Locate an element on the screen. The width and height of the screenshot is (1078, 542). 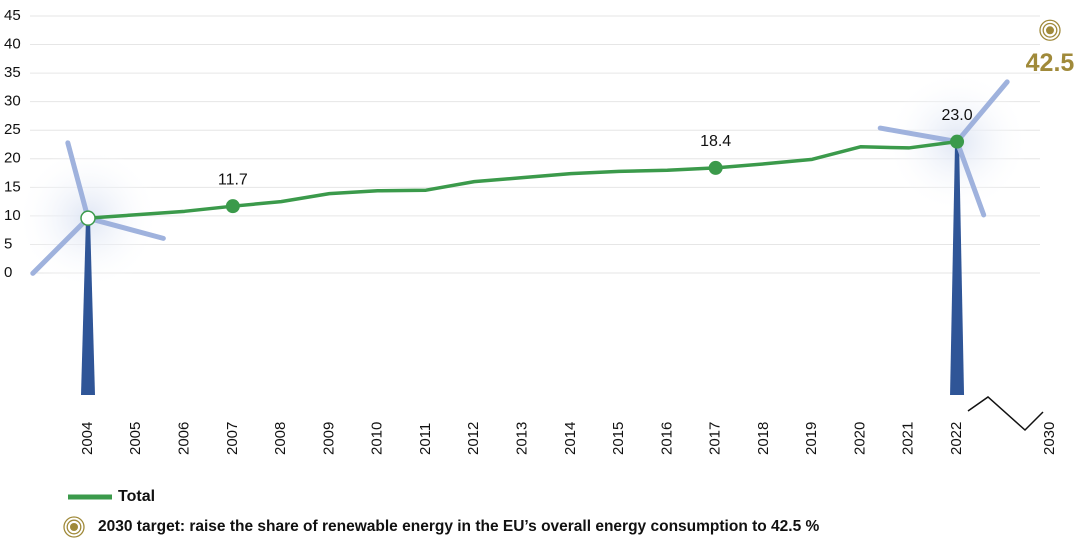
x-tick-label: 2011 is located at coordinates (425, 439).